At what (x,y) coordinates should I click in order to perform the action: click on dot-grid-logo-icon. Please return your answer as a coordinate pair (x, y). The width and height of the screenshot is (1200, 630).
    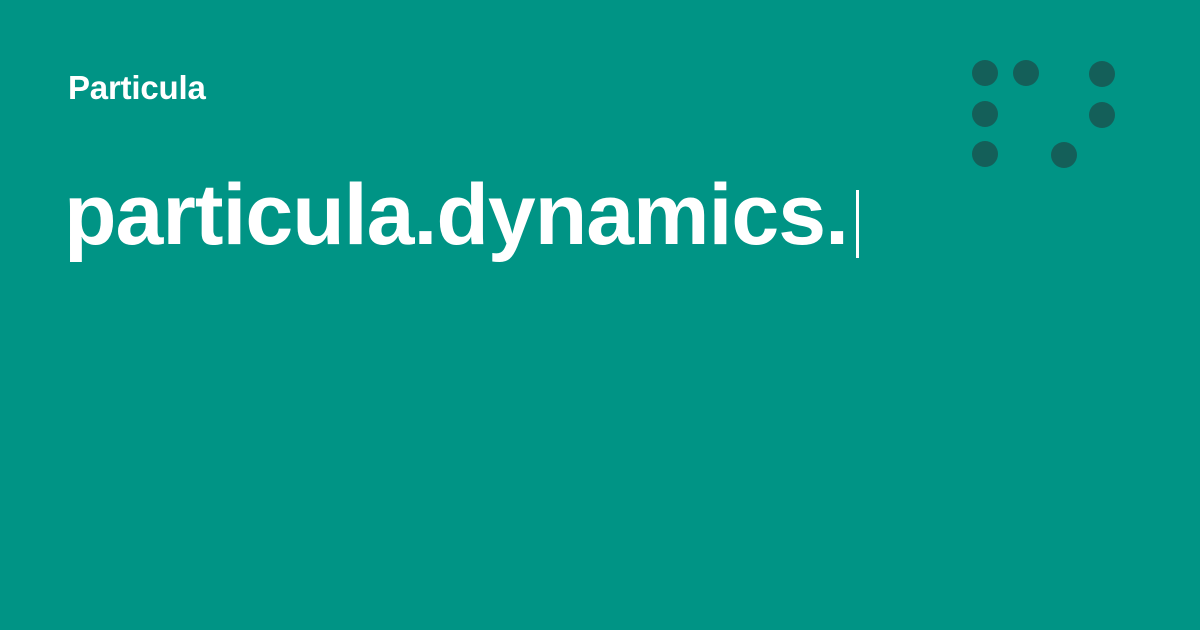
    Looking at the image, I should click on (1043, 114).